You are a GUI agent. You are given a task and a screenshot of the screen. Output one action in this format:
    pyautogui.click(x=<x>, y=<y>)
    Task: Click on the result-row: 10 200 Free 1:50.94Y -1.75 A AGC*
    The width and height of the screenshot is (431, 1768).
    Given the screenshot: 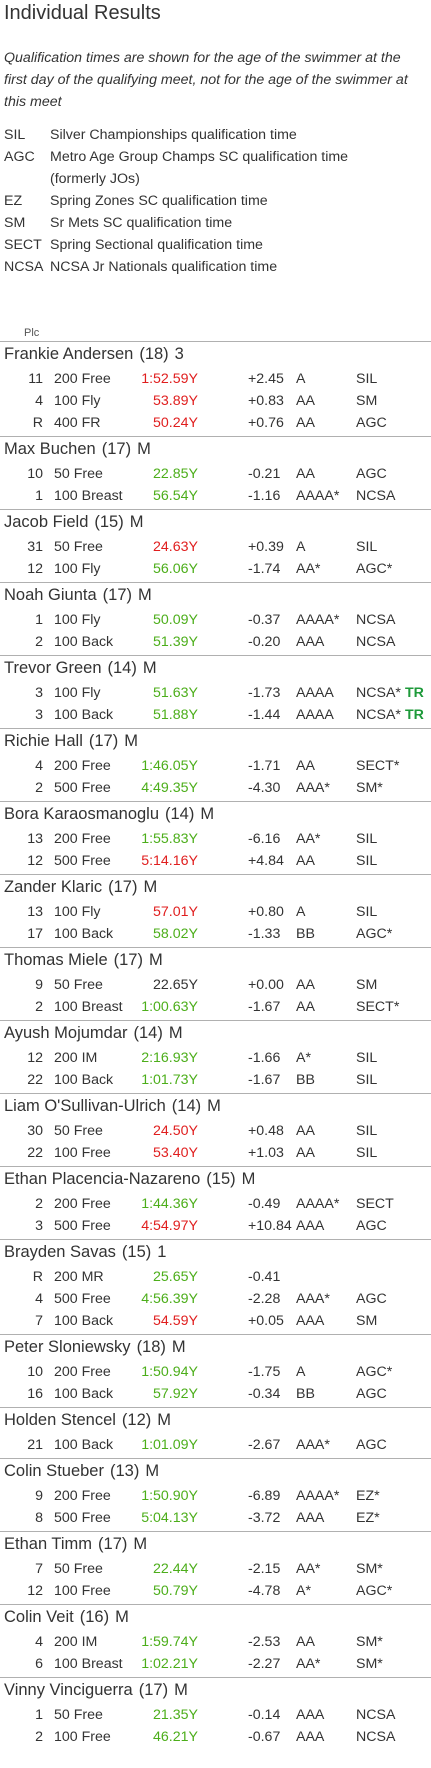 What is the action you would take?
    pyautogui.click(x=215, y=1372)
    